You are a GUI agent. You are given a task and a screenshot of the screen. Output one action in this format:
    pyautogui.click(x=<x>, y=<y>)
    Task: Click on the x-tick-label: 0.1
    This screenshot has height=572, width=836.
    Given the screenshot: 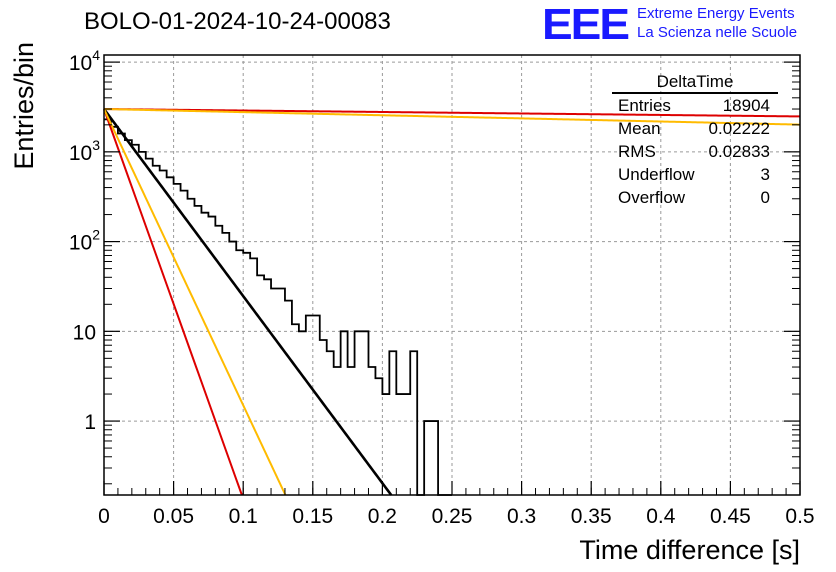 What is the action you would take?
    pyautogui.click(x=243, y=516)
    